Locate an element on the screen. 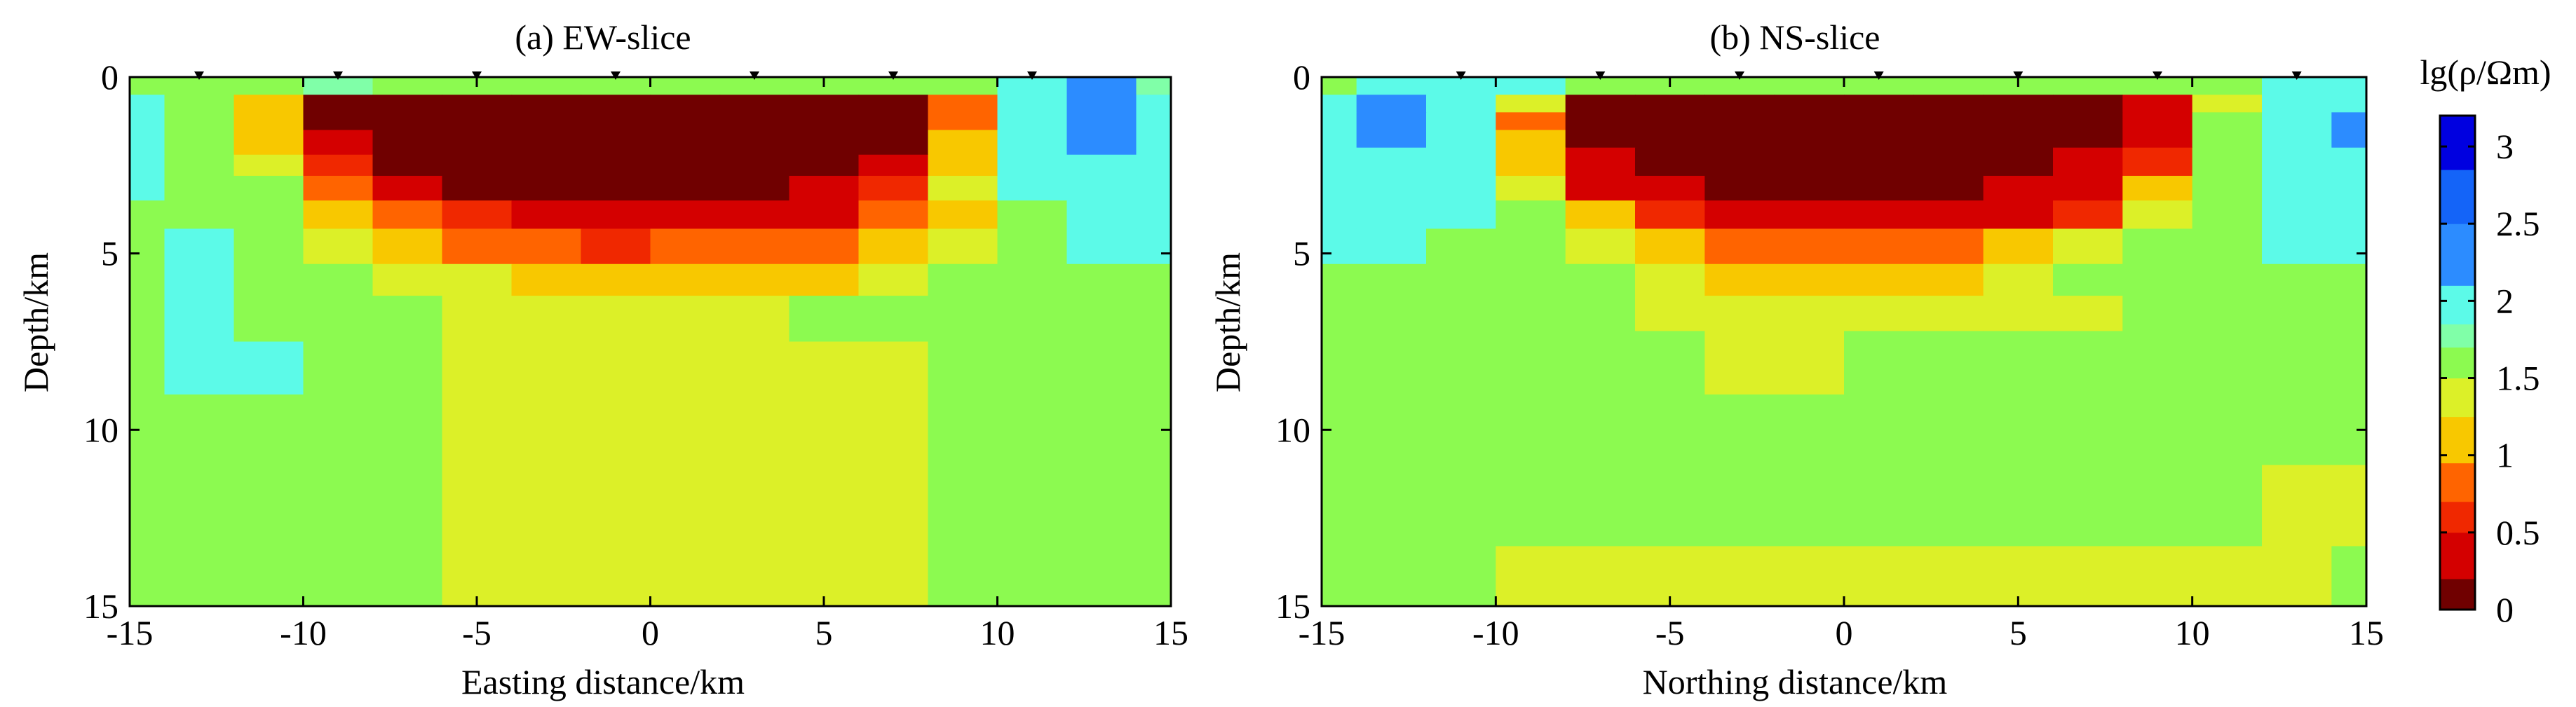 This screenshot has height=707, width=2576. x-tick-label: -5 is located at coordinates (1670, 633).